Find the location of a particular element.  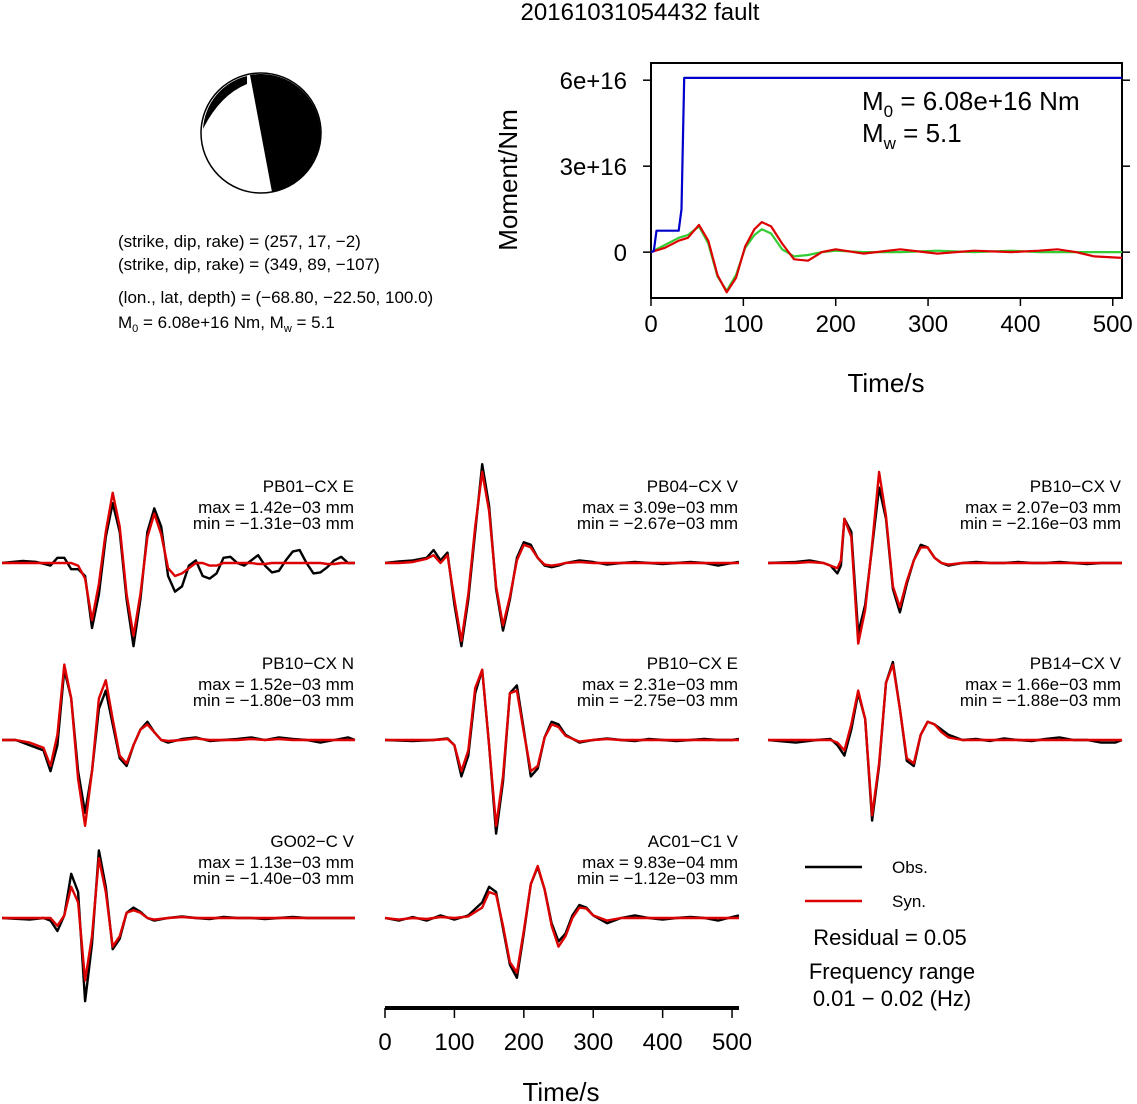

station-label: PB10−CX N is located at coordinates (308, 663).